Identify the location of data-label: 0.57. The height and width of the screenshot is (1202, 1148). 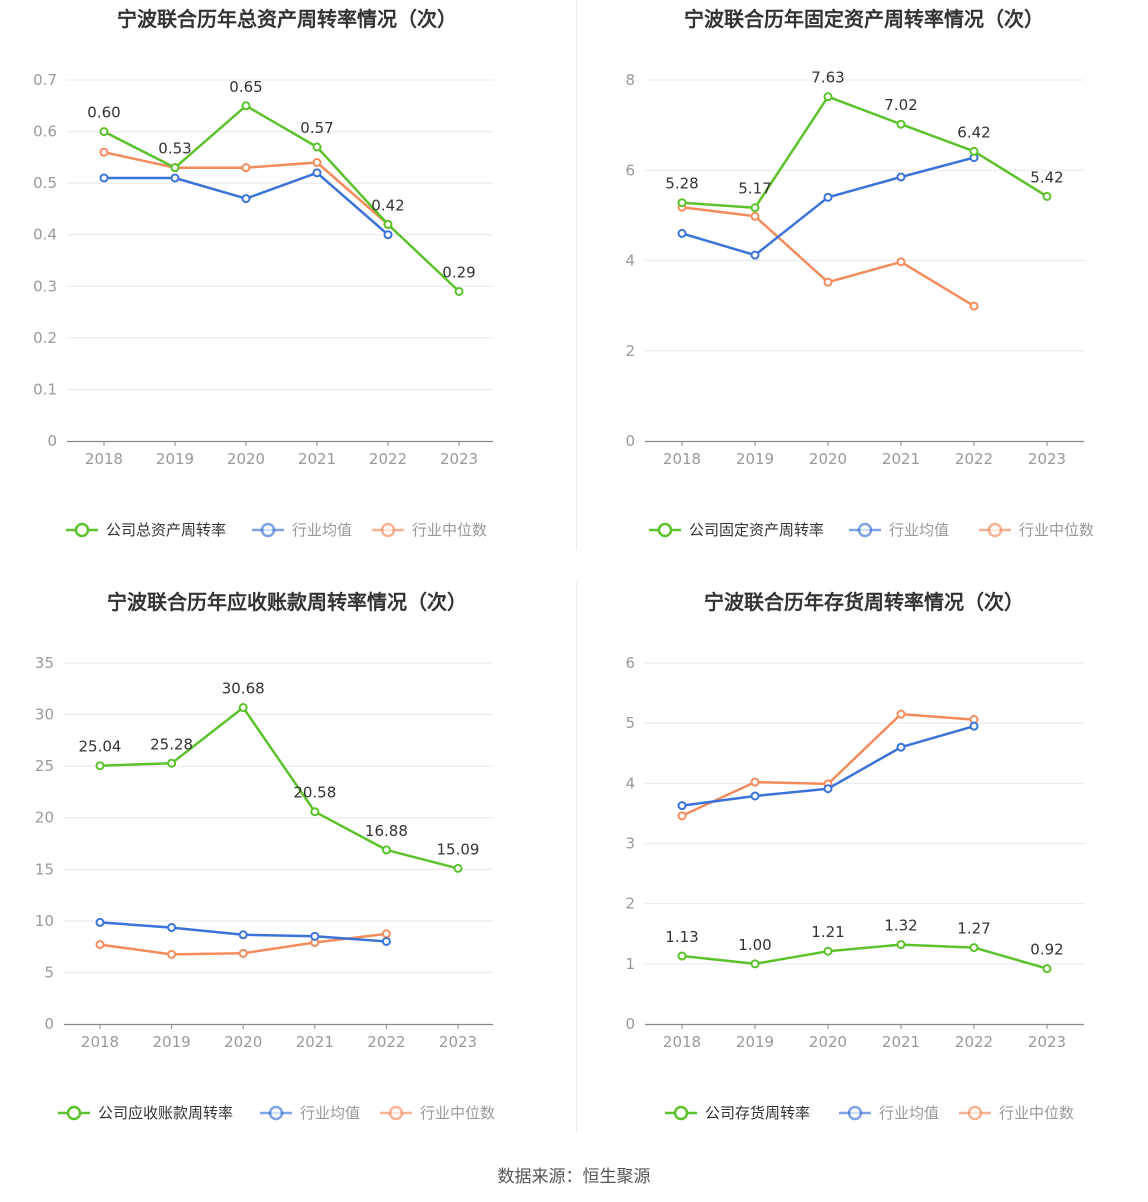
(316, 128).